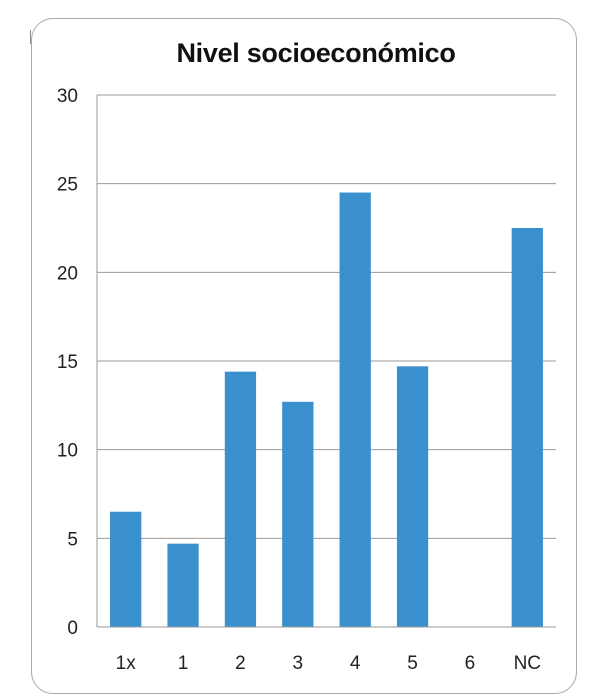  Describe the element at coordinates (470, 663) in the screenshot. I see `x-tick-label: 6` at that location.